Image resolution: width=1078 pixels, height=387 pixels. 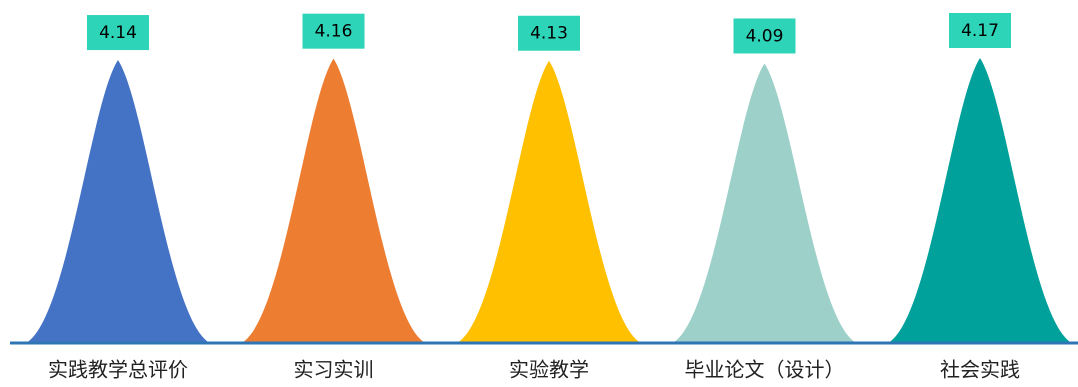 I want to click on value-label: 4.17, so click(x=980, y=31).